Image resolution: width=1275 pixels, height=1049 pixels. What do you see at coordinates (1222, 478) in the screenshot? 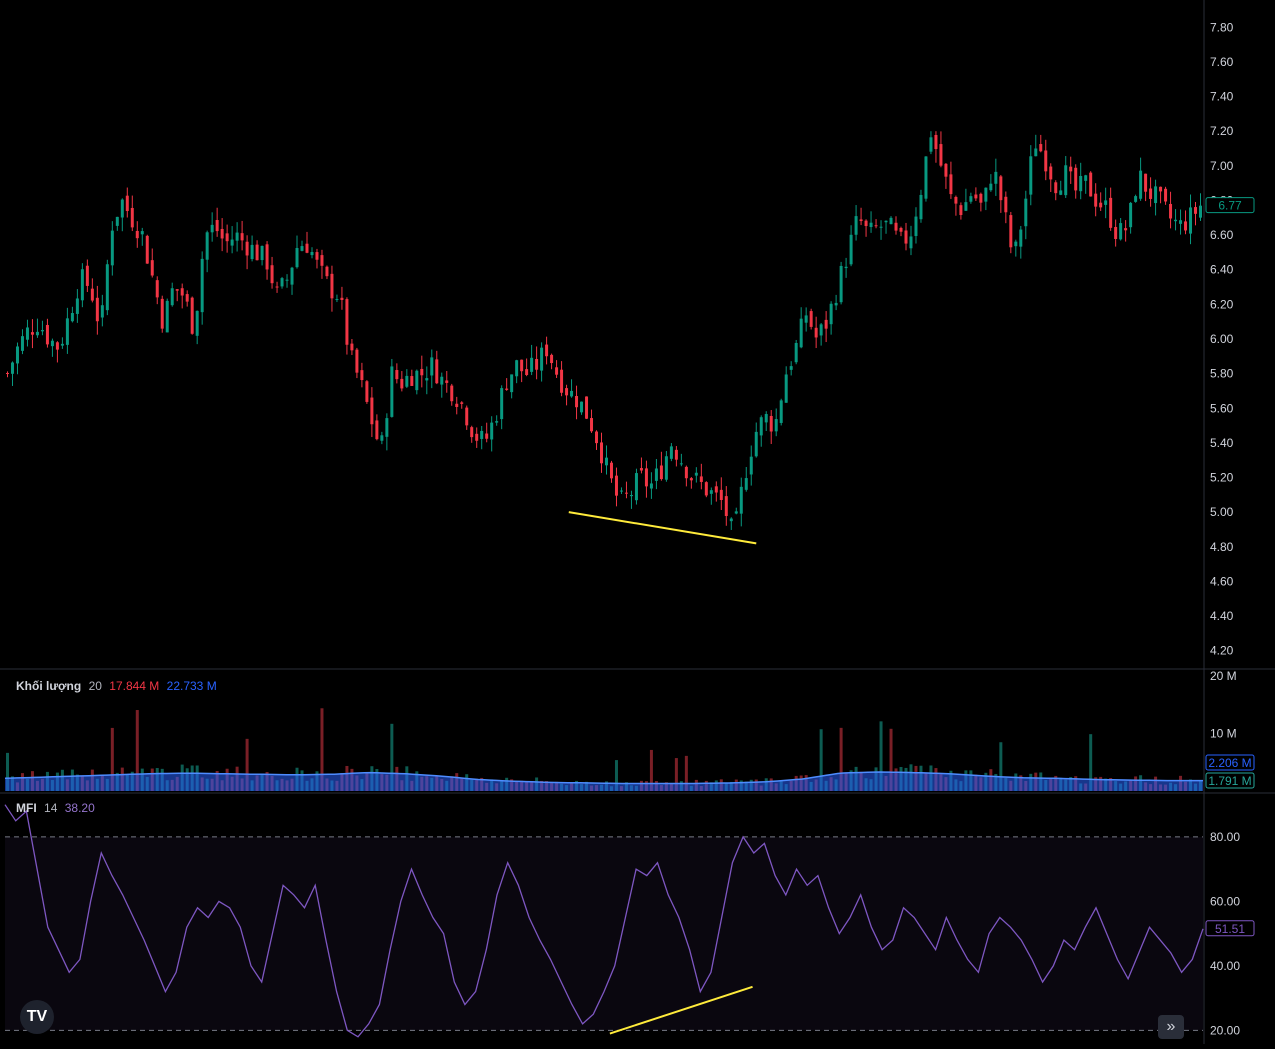
I see `price-tick-label: 5.20` at bounding box center [1222, 478].